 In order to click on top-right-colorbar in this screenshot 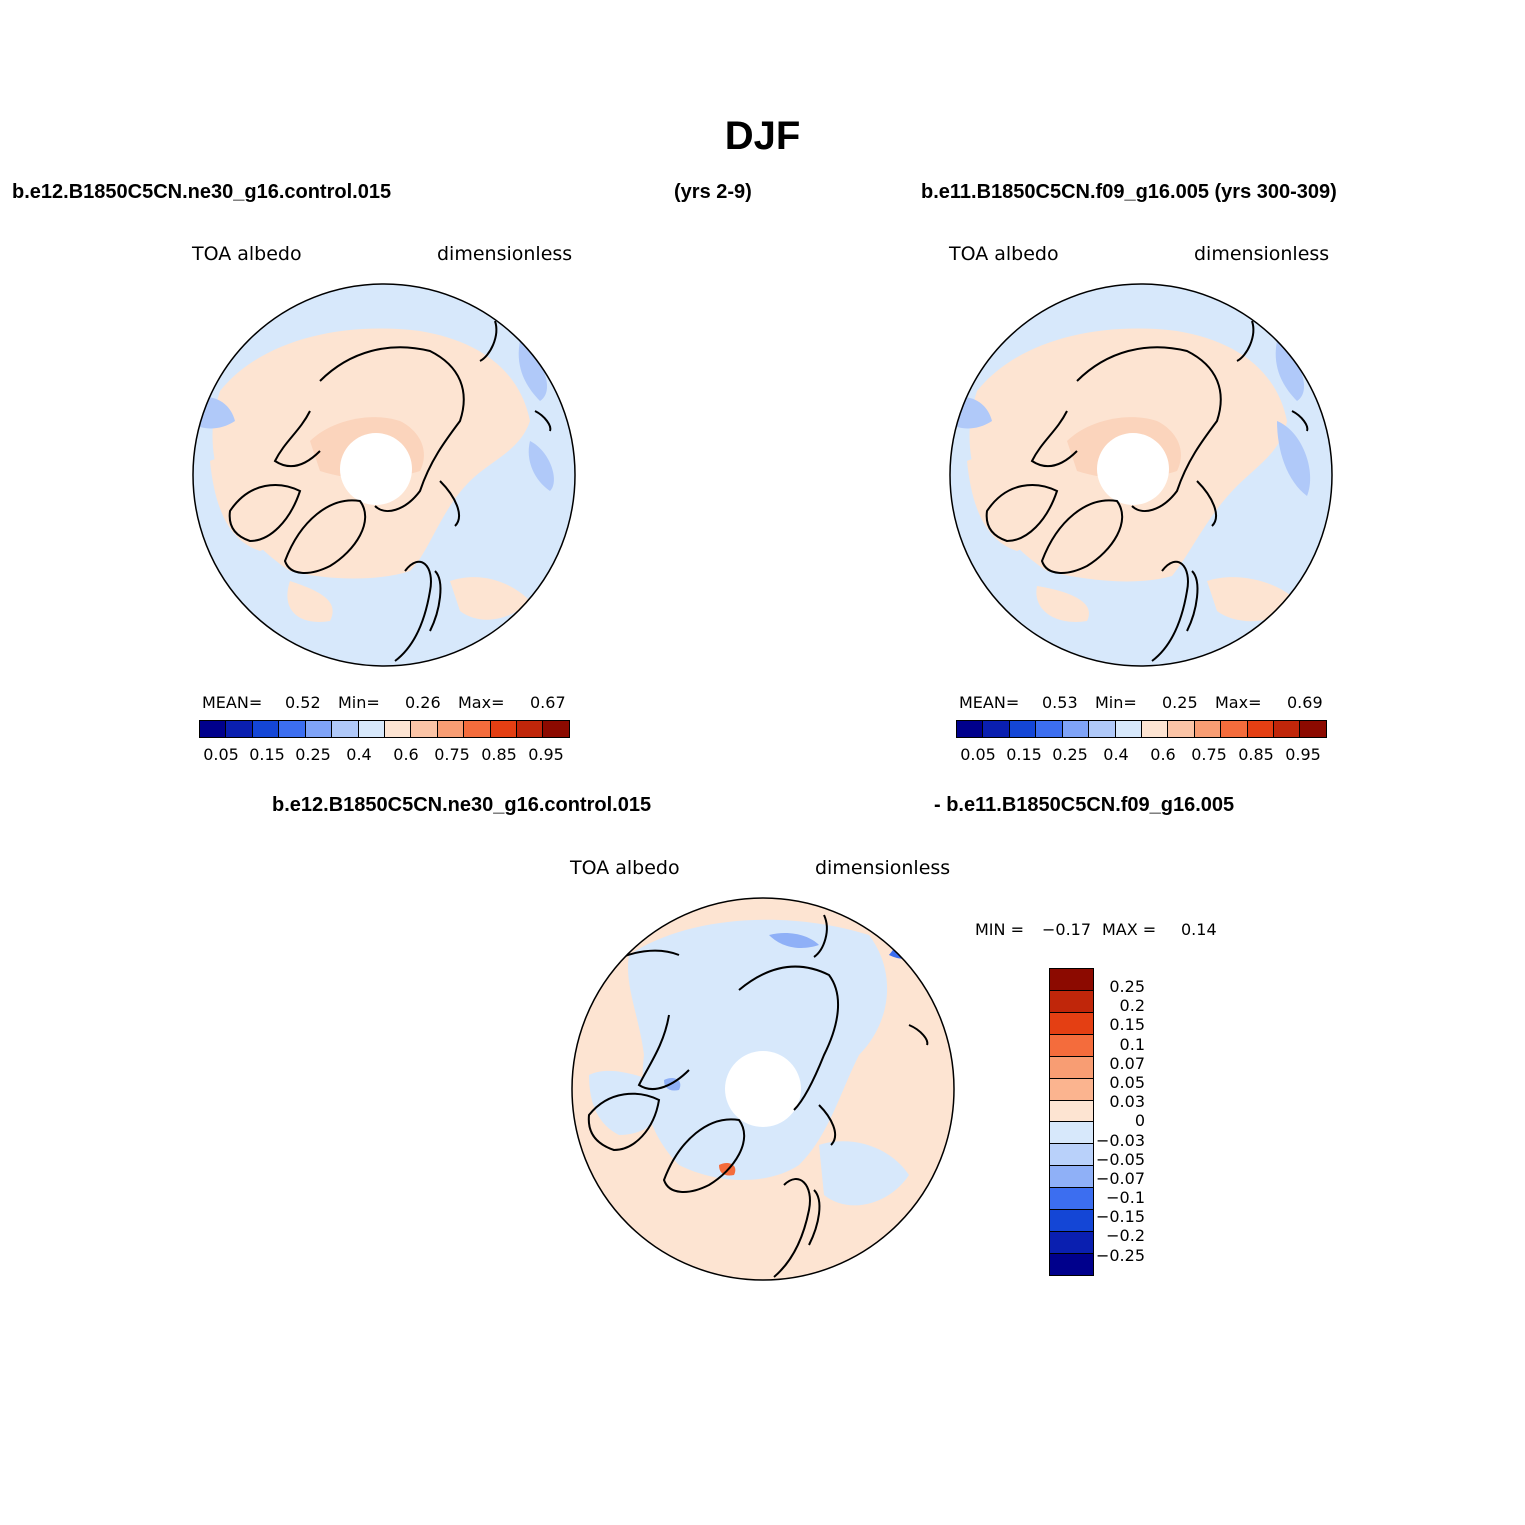, I will do `click(1141, 729)`.